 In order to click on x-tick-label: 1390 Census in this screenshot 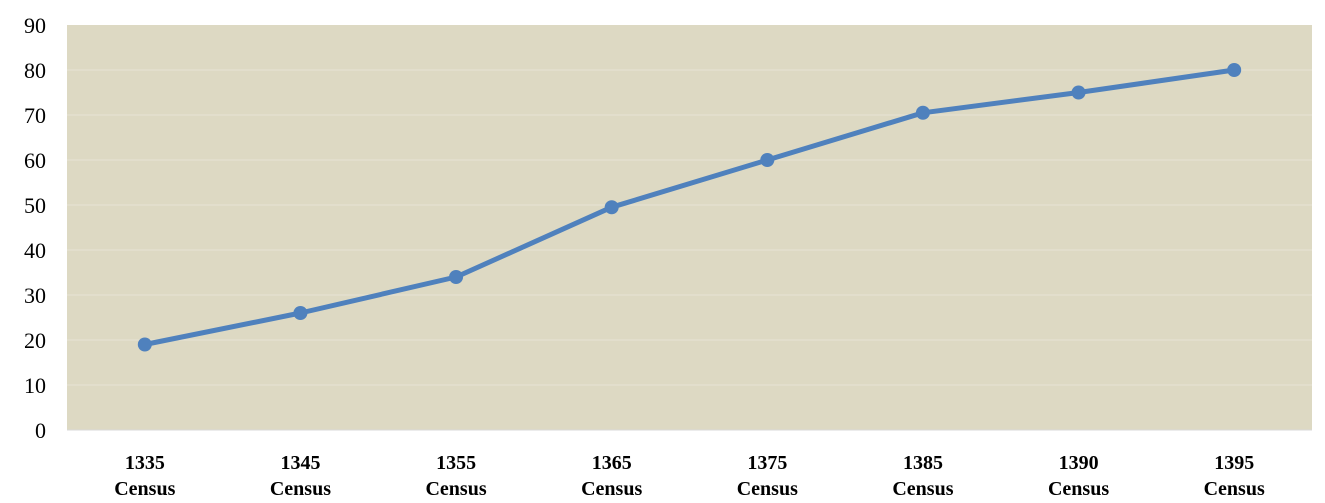, I will do `click(1078, 476)`.